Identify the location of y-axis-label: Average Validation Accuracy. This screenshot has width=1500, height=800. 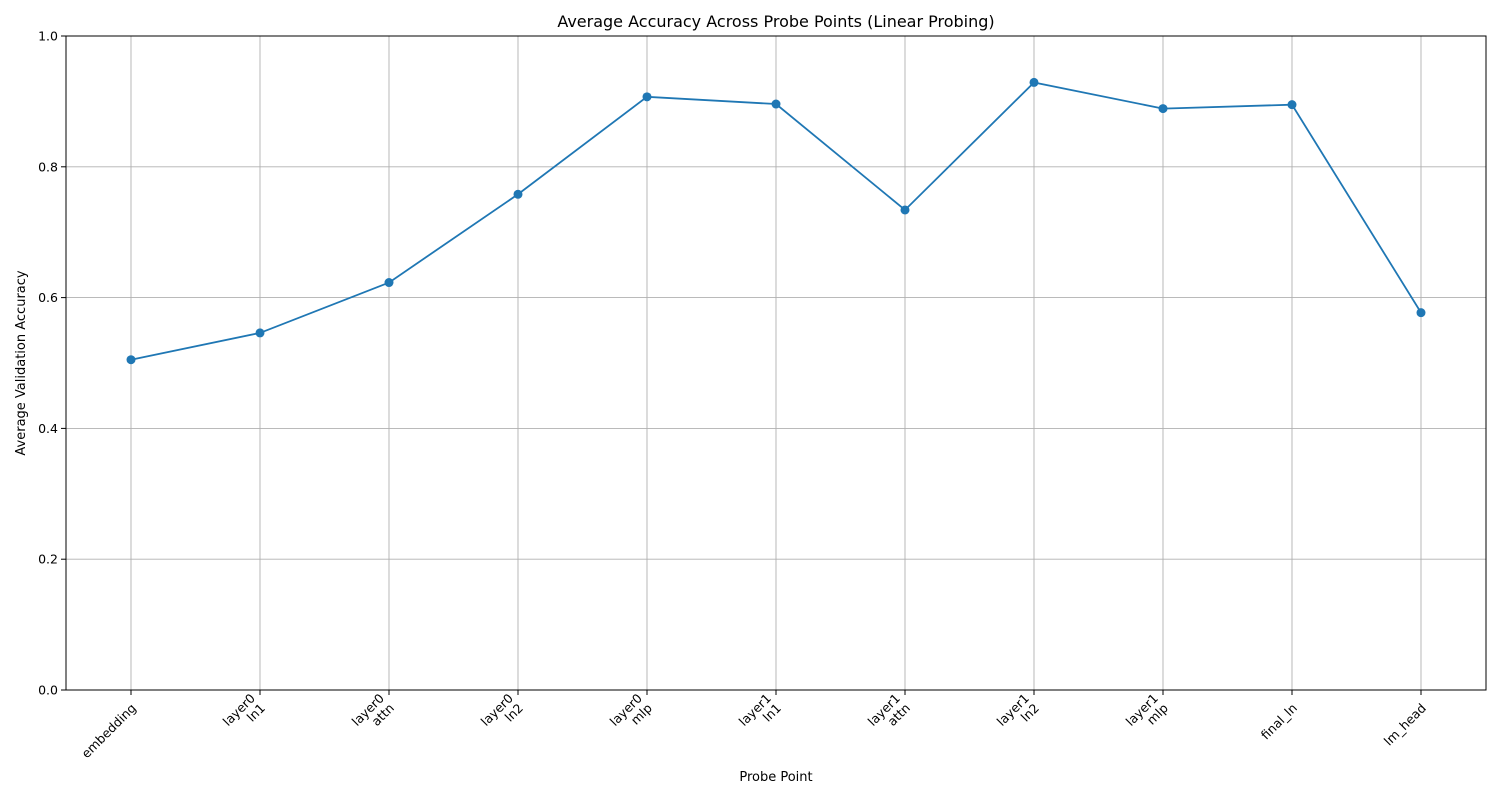
(21, 362).